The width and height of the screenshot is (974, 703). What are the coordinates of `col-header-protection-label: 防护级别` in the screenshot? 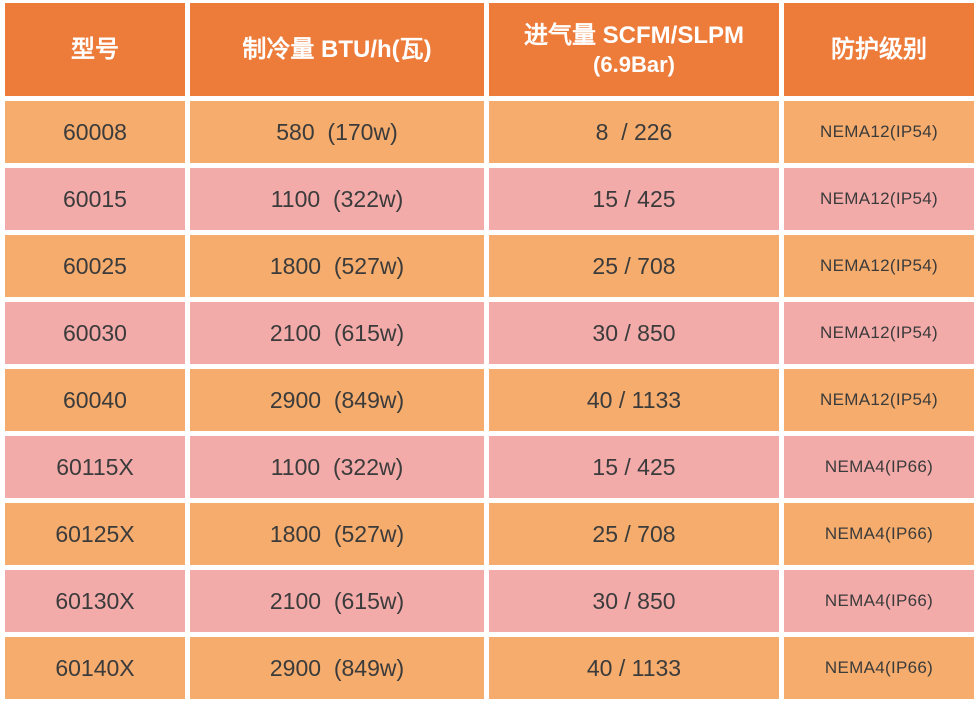 It's located at (879, 49).